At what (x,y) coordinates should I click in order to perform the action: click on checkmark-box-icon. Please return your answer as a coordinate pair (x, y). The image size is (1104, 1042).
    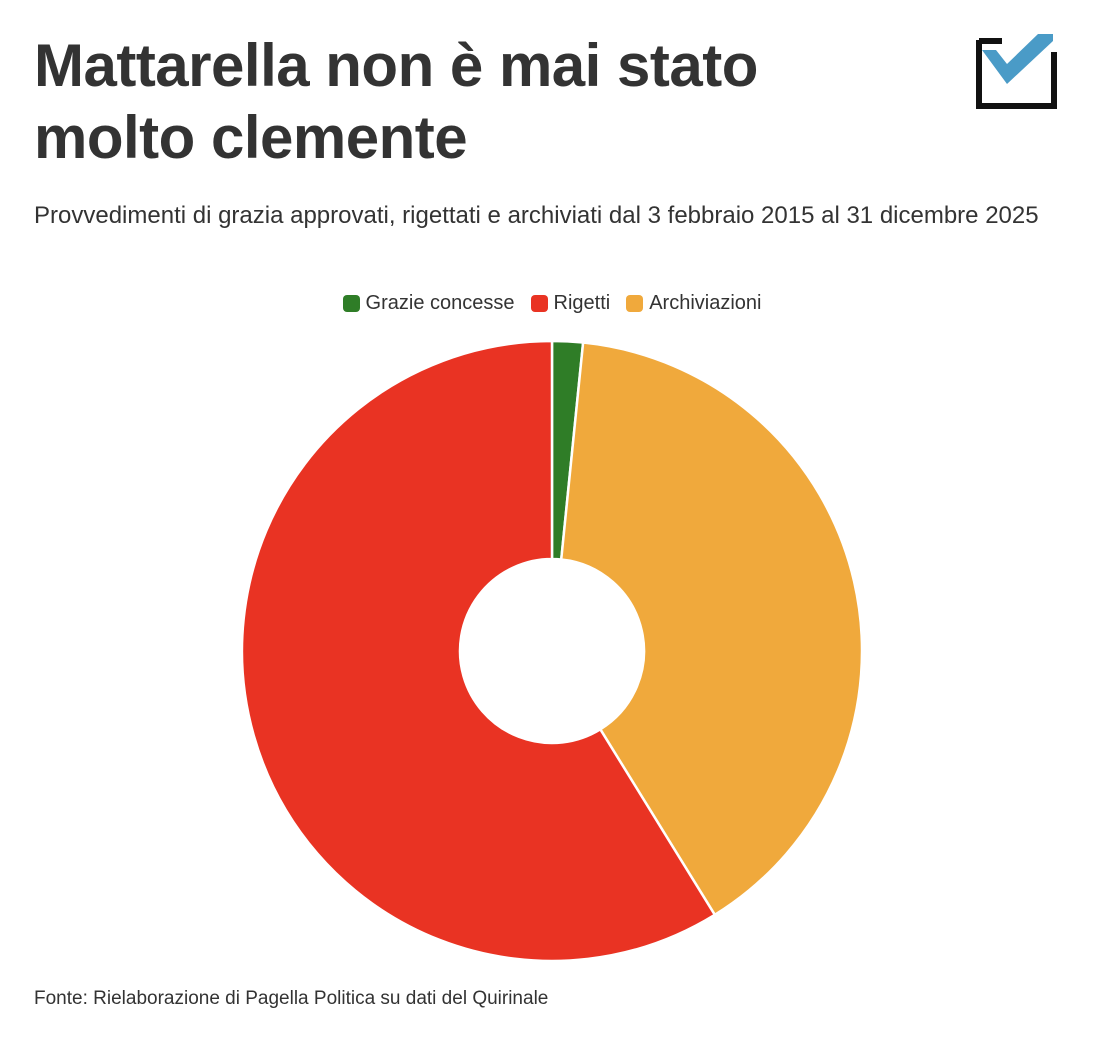
    Looking at the image, I should click on (1017, 69).